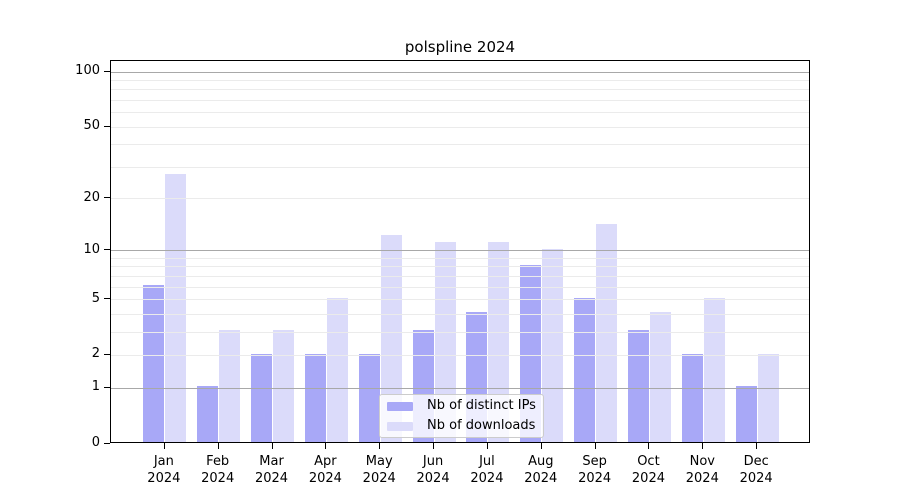 The width and height of the screenshot is (900, 500). I want to click on x-tick-label-oct: Oct 2024, so click(648, 470).